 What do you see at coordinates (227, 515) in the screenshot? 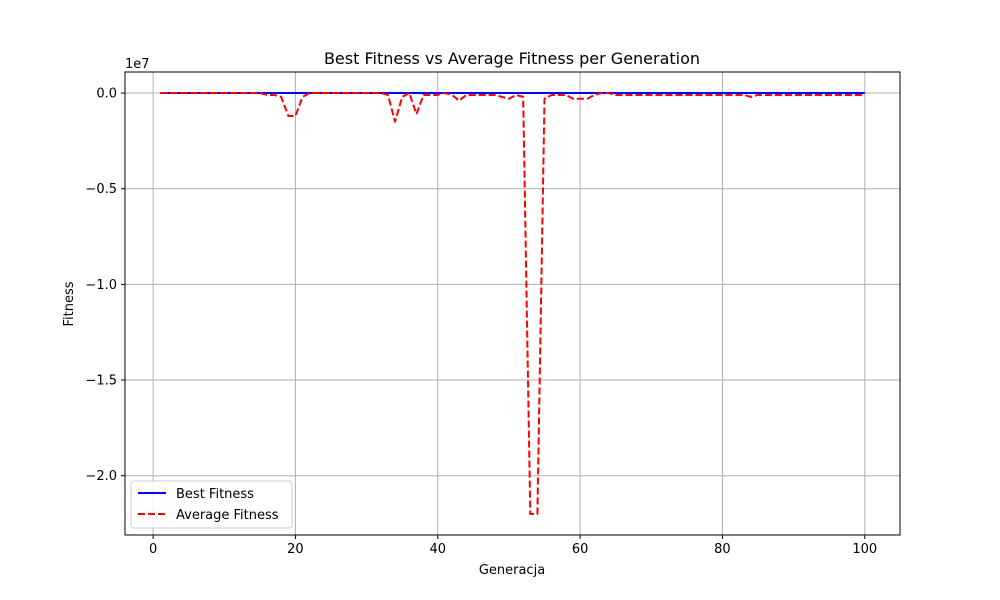
I see `legend-label-average-fitness: Average Fitness` at bounding box center [227, 515].